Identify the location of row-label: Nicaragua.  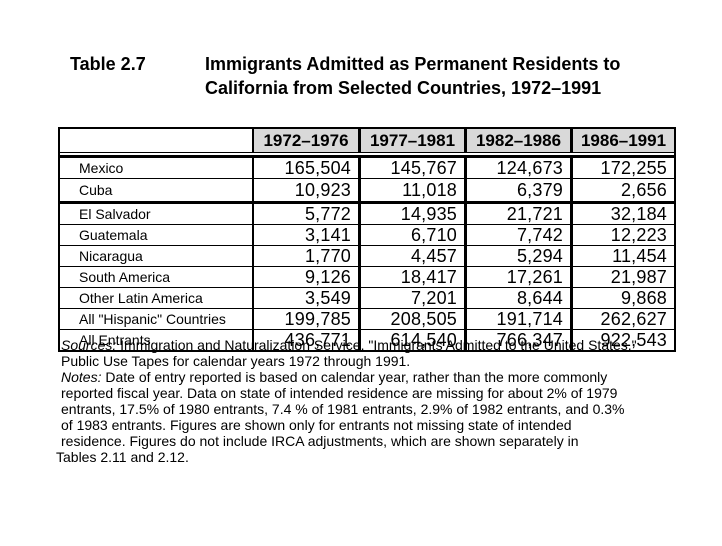
(157, 256).